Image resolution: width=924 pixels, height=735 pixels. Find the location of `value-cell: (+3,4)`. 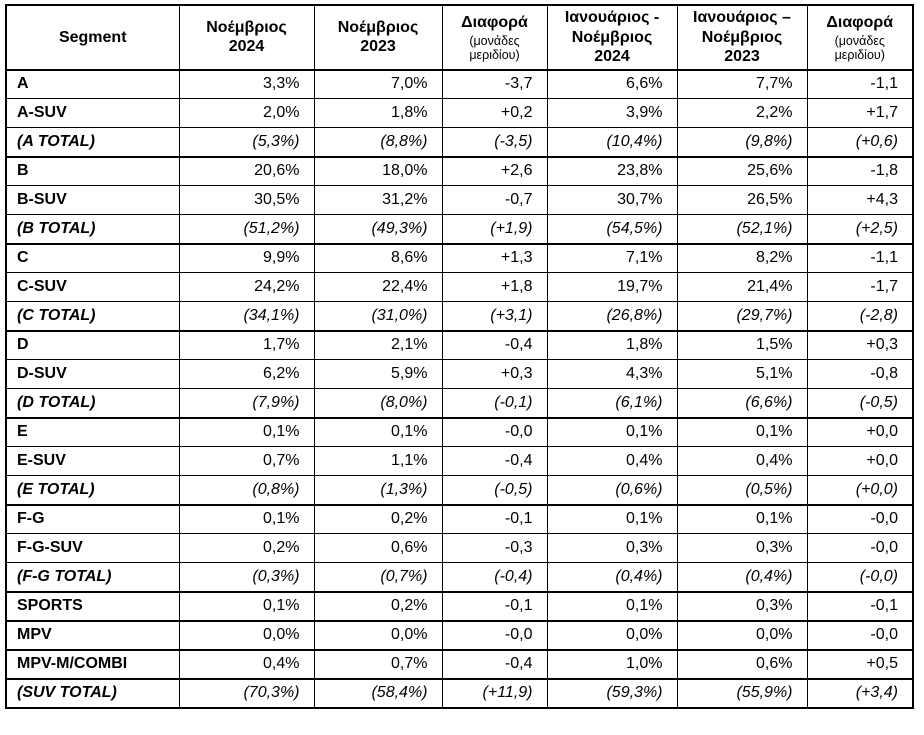

value-cell: (+3,4) is located at coordinates (860, 693).